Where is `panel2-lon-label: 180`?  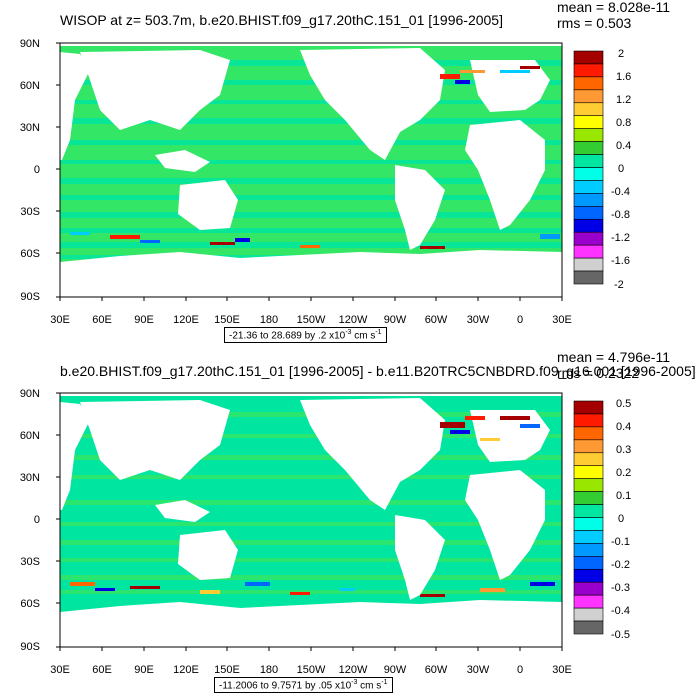
panel2-lon-label: 180 is located at coordinates (269, 670).